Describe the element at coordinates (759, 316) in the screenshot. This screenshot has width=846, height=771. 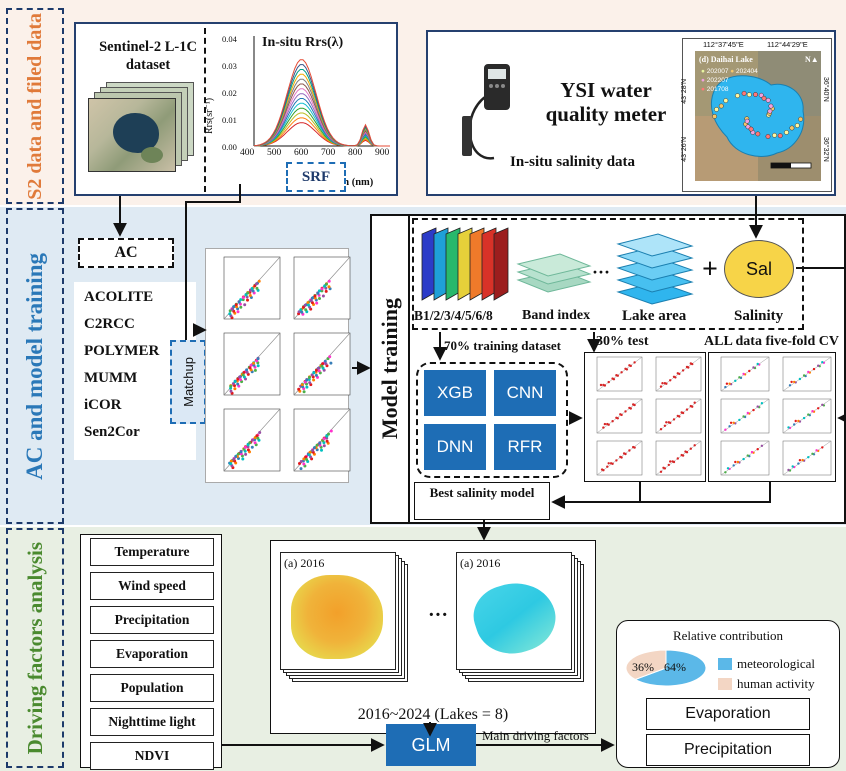
I see `salinity-label: Salinity` at that location.